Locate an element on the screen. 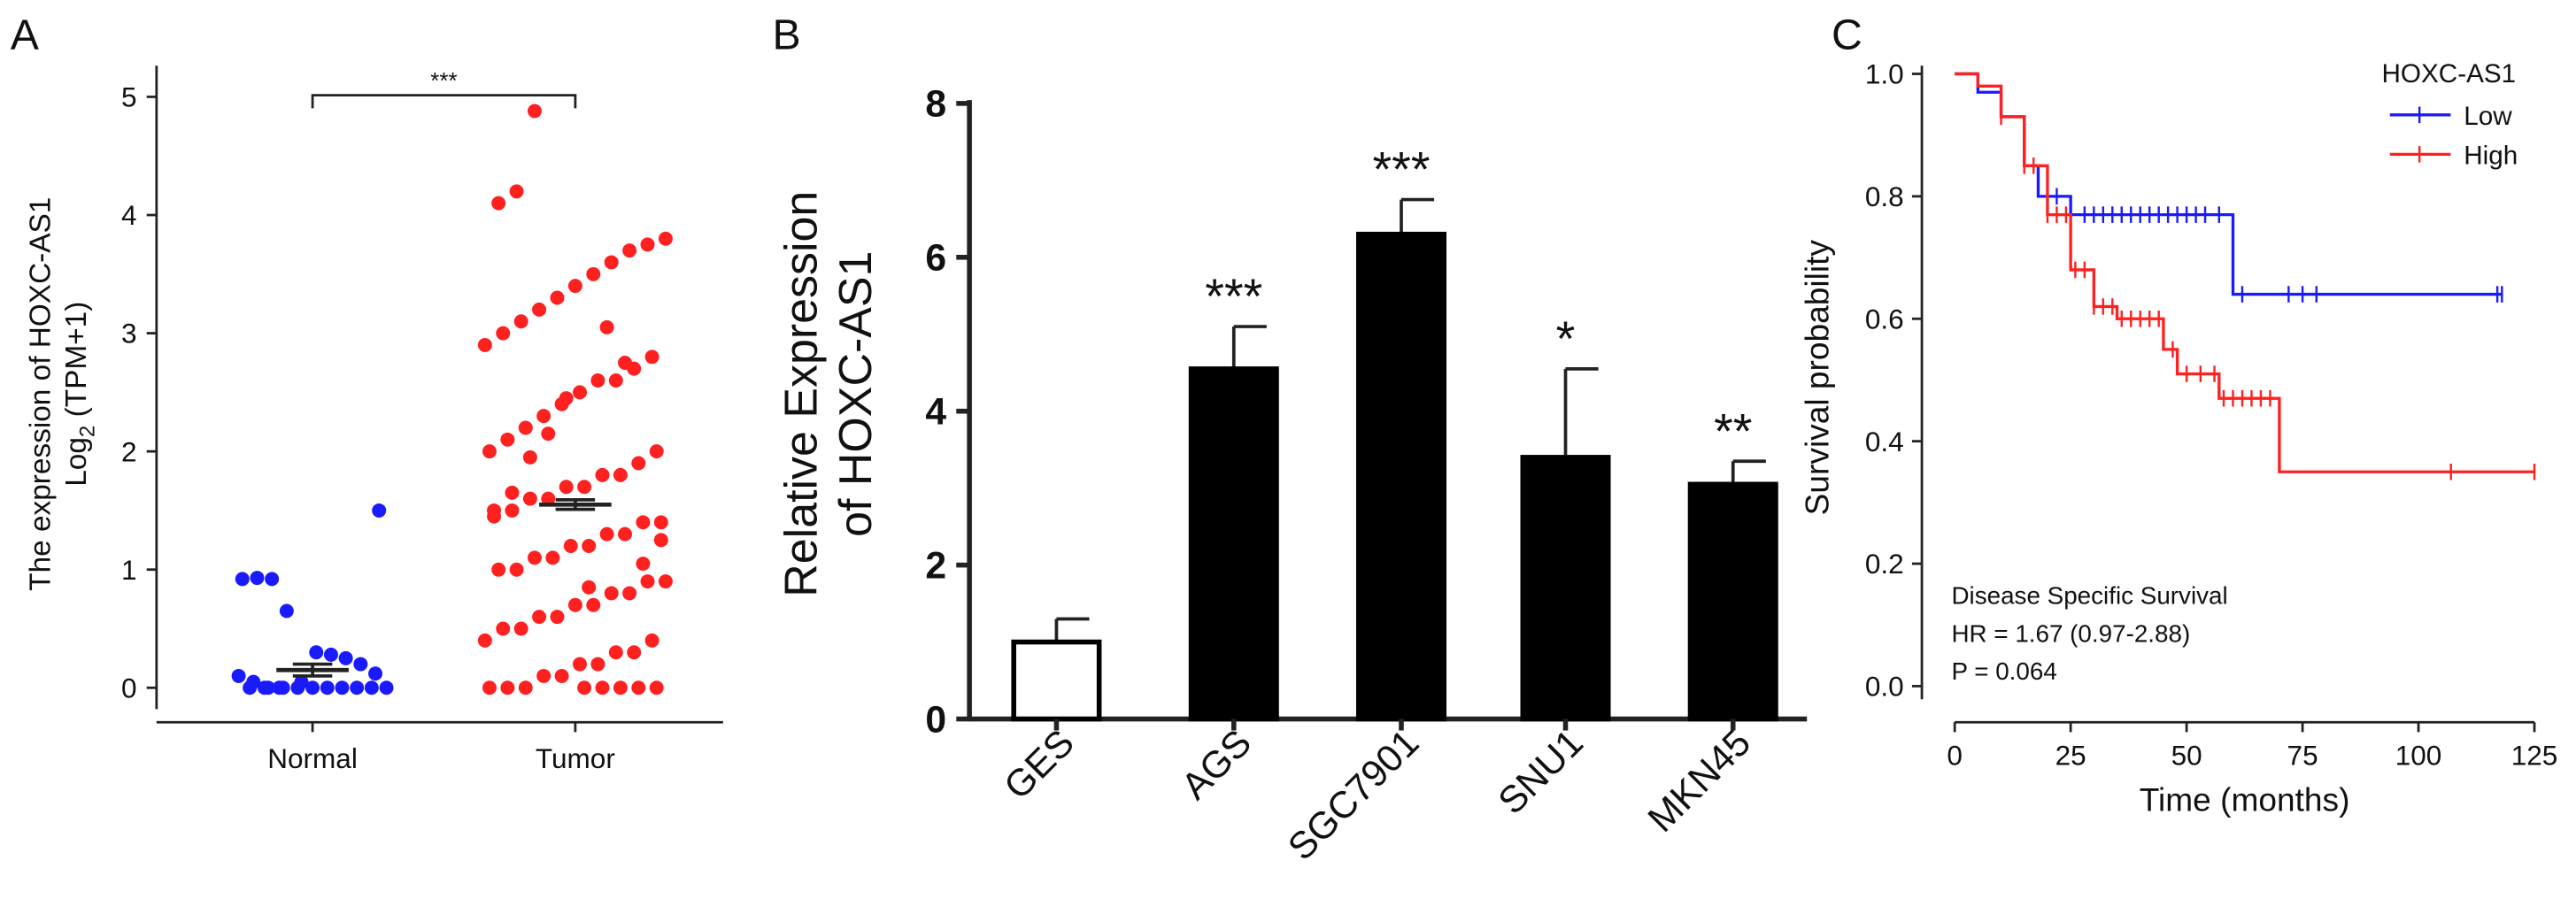  significance-bracket is located at coordinates (444, 101).